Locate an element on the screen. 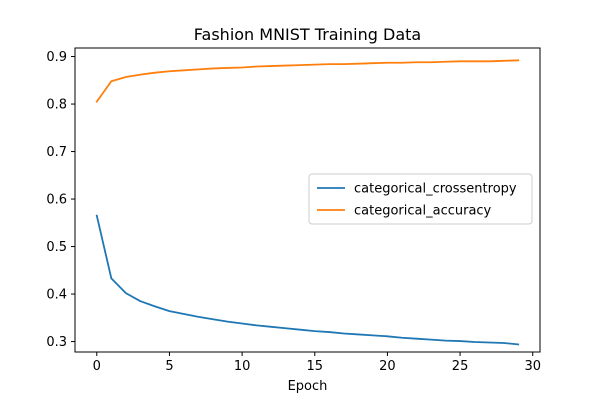 This screenshot has width=600, height=400. y-tick-label: 0.7 is located at coordinates (56, 152).